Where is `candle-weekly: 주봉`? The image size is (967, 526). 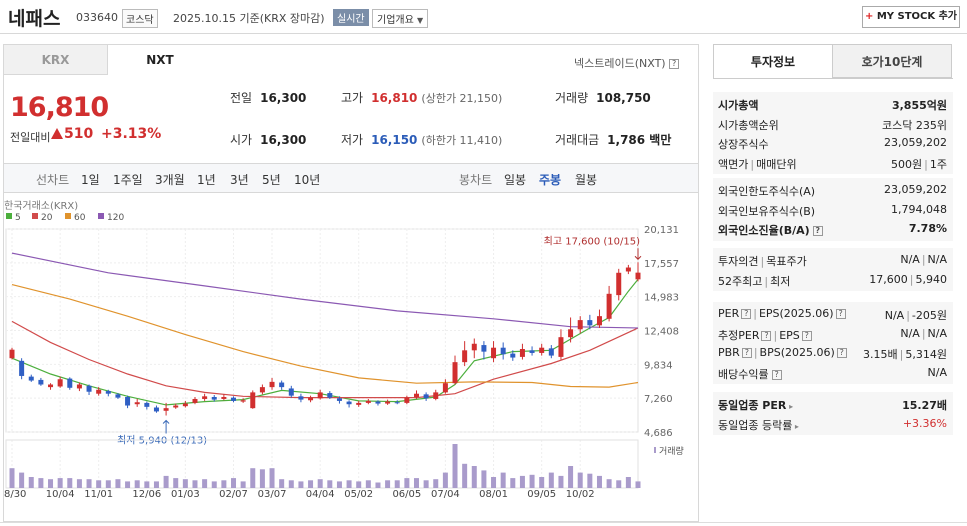 candle-weekly: 주봉 is located at coordinates (550, 180).